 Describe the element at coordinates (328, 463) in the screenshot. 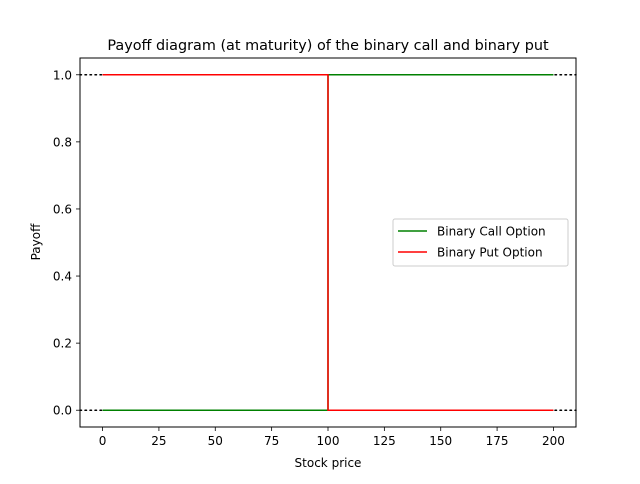

I see `x-axis-label: Stock price` at that location.